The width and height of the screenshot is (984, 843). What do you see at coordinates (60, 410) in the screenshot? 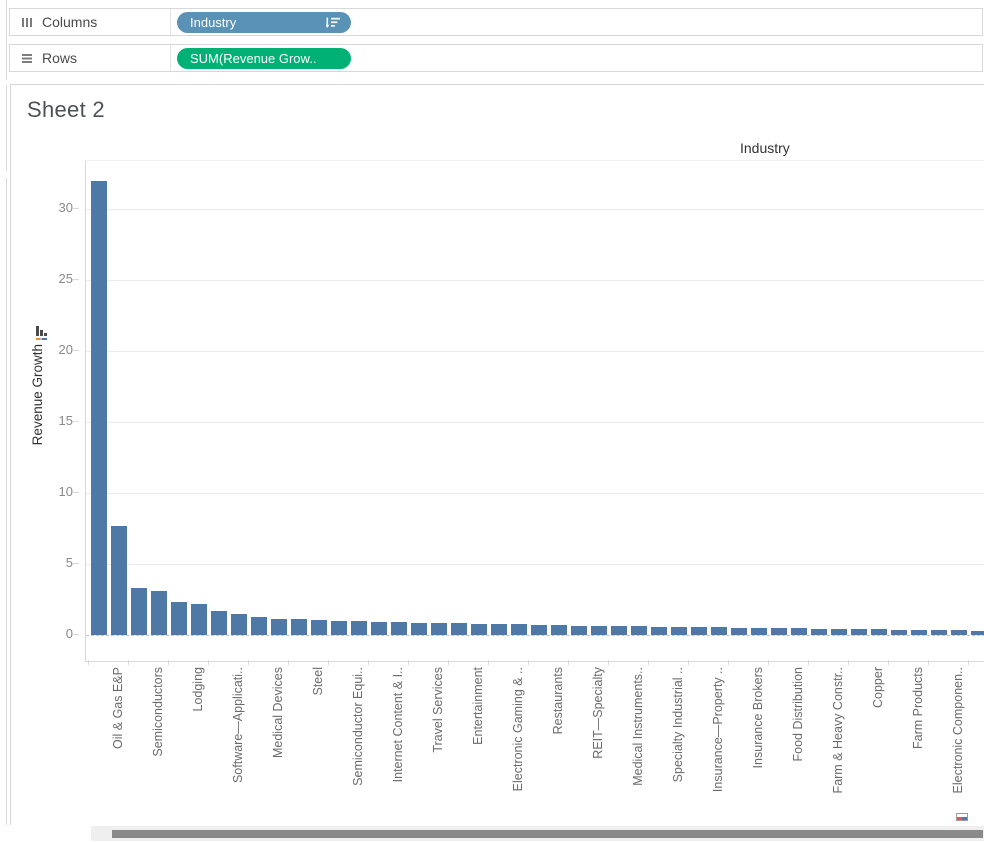
I see `y-axis: 0 5 10 15 20 25 30` at bounding box center [60, 410].